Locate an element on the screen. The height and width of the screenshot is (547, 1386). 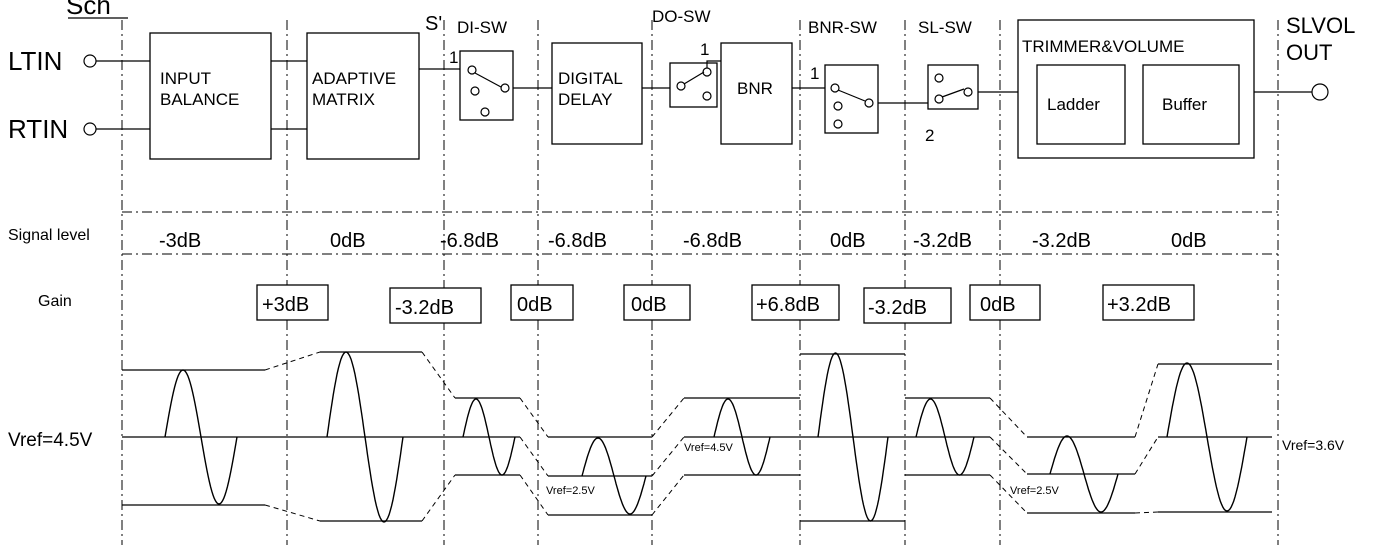
vref-ladder-label: Vref=2.5V is located at coordinates (1034, 491).